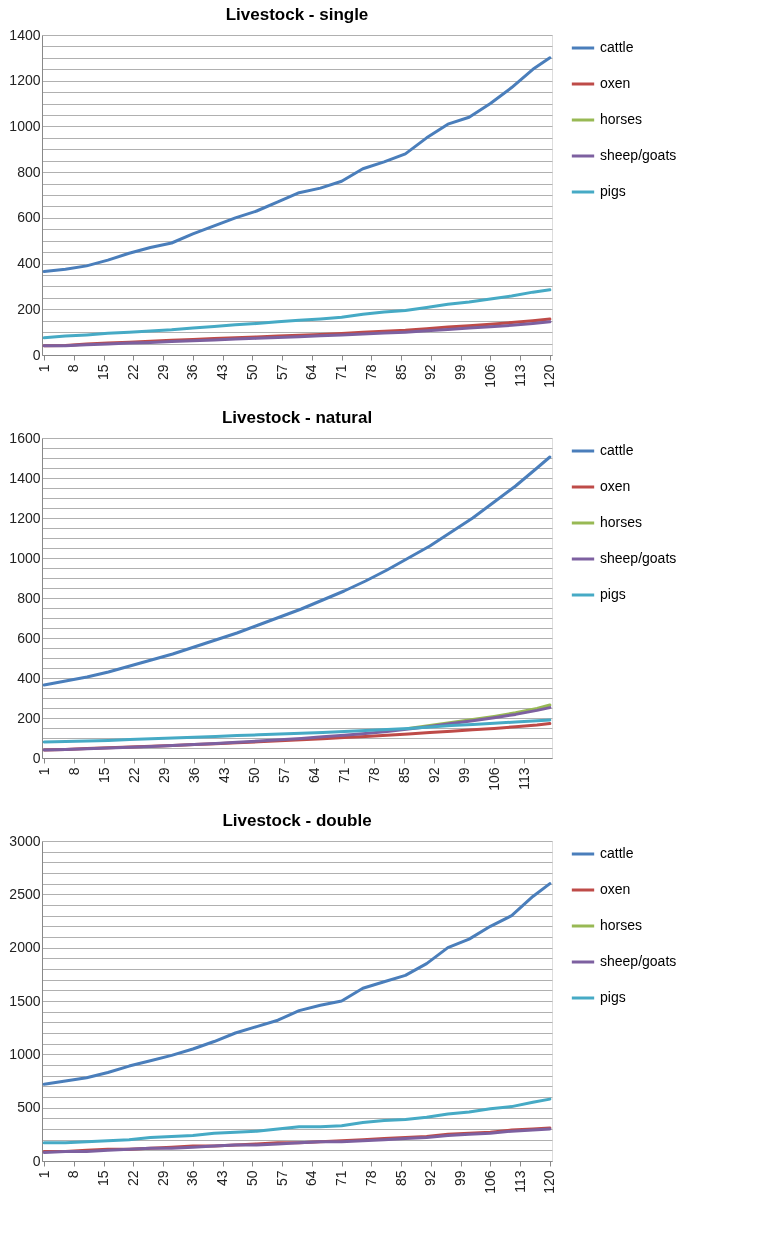 This screenshot has height=1245, width=769. What do you see at coordinates (25, 893) in the screenshot?
I see `y-tick-label: 2500` at bounding box center [25, 893].